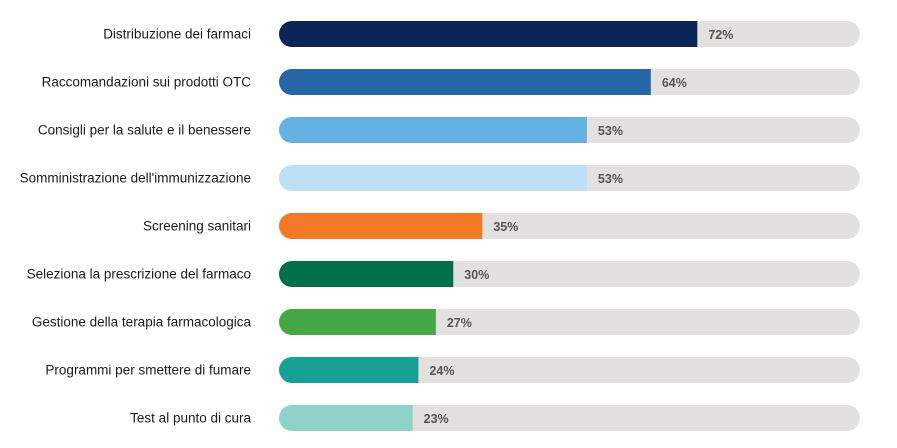 The width and height of the screenshot is (897, 448). I want to click on value-label-consigli-per-la-salute-e-il-benessere: 53%, so click(610, 131).